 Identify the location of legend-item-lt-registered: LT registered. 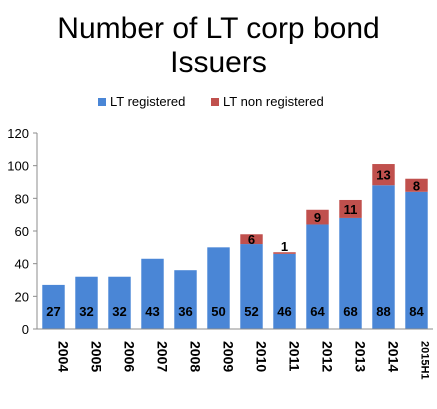
(141, 101).